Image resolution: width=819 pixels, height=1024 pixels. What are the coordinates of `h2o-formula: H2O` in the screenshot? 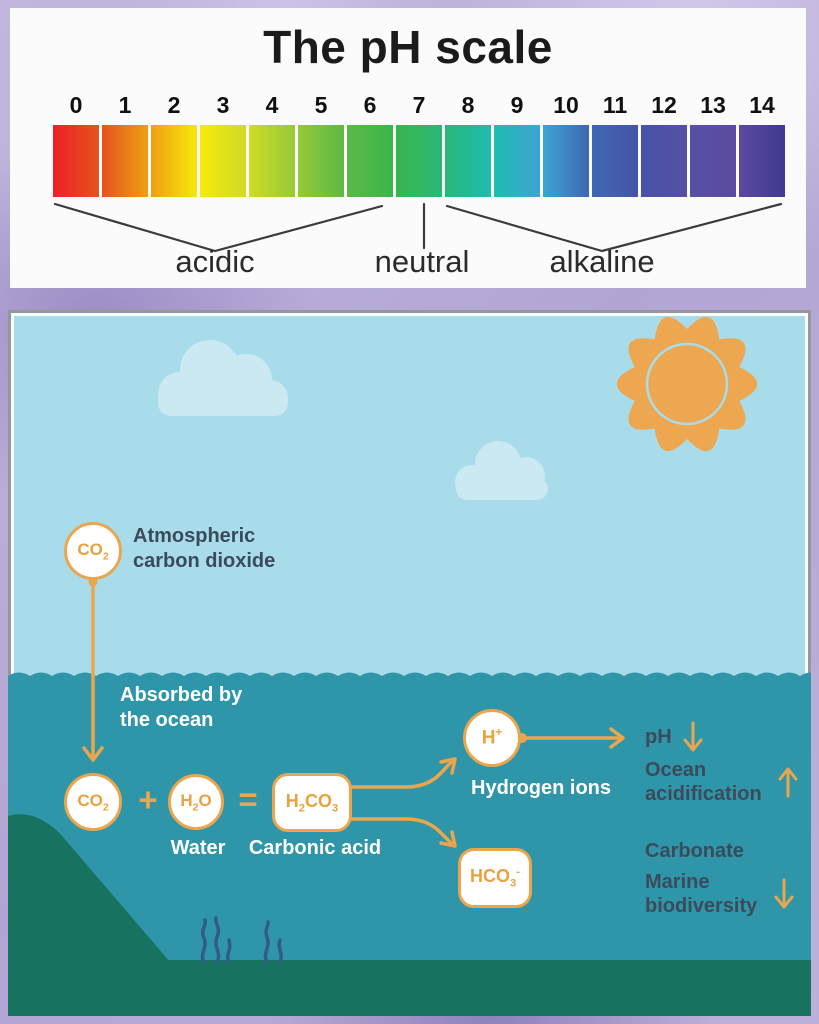 It's located at (196, 802).